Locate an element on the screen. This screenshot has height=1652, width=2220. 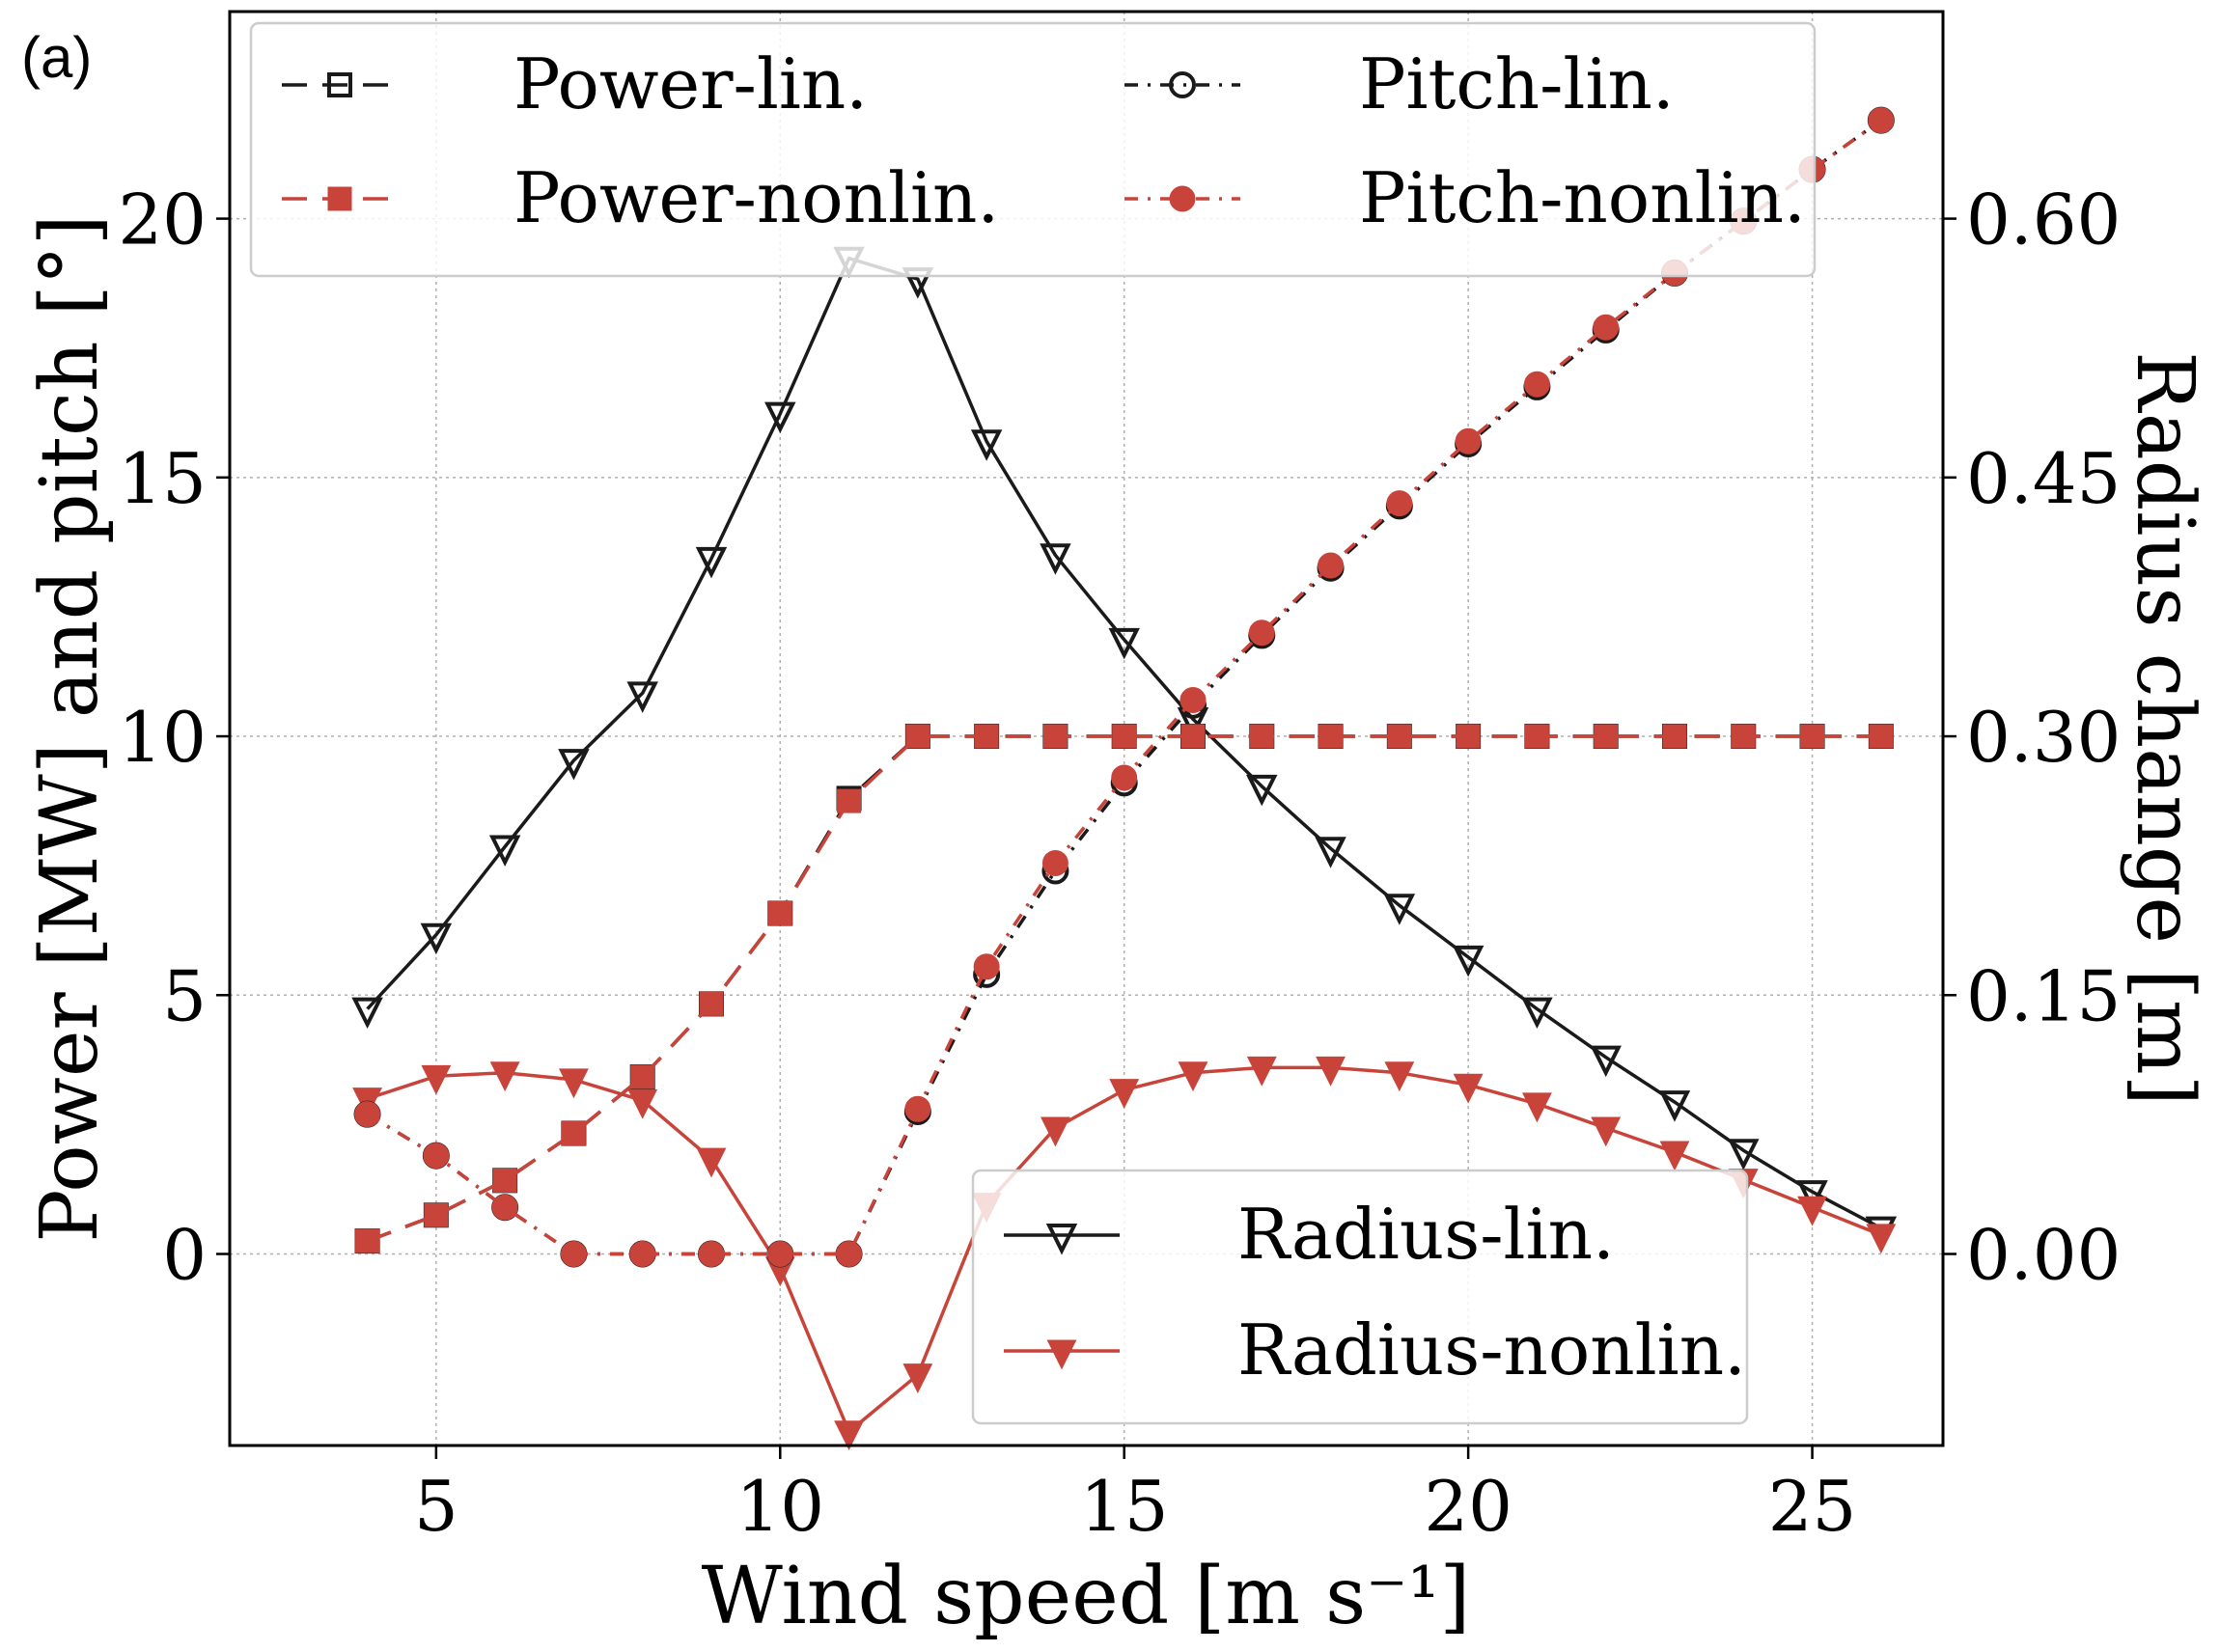
y-right-tick-label: 0.15 is located at coordinates (2044, 995).